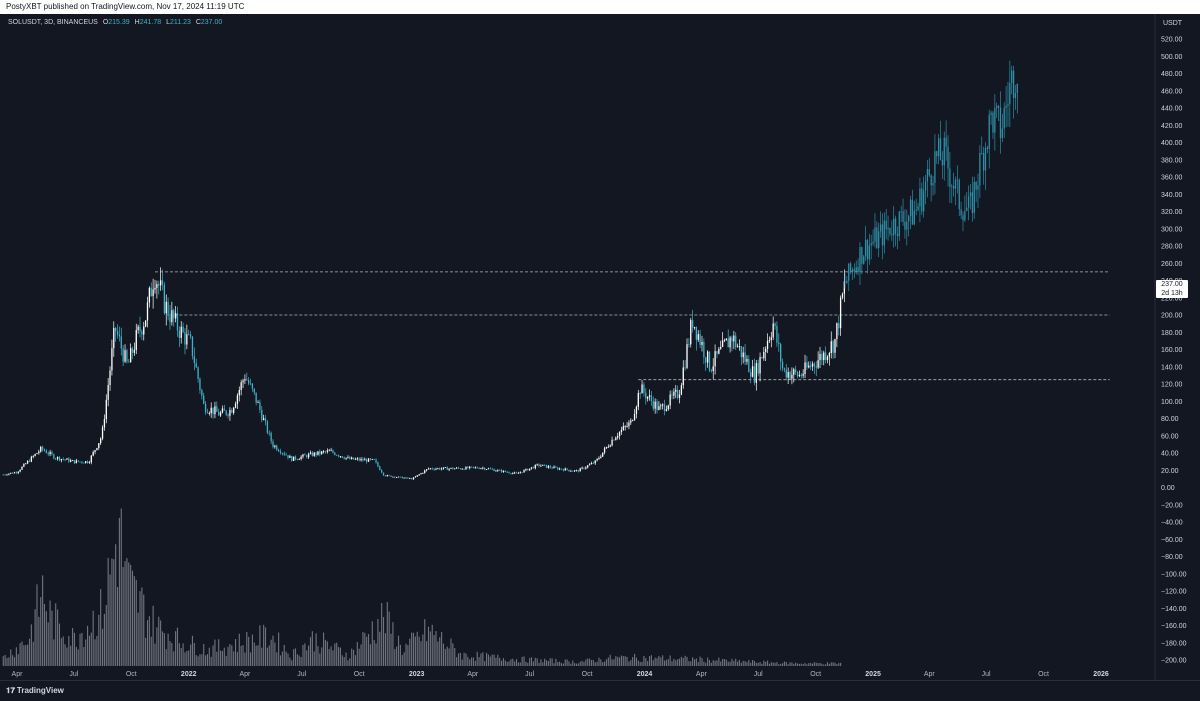 The image size is (1200, 701). I want to click on last-price-tag: 237.00 2d 13h, so click(1172, 289).